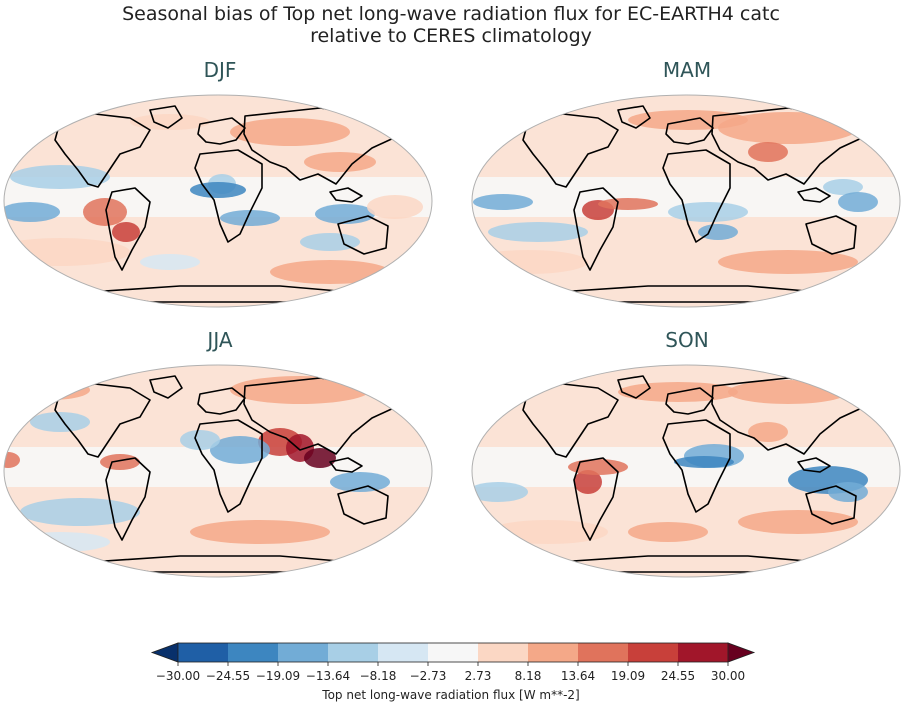 This screenshot has height=707, width=902. Describe the element at coordinates (328, 676) in the screenshot. I see `colorbar-tick-label: −13.64` at that location.